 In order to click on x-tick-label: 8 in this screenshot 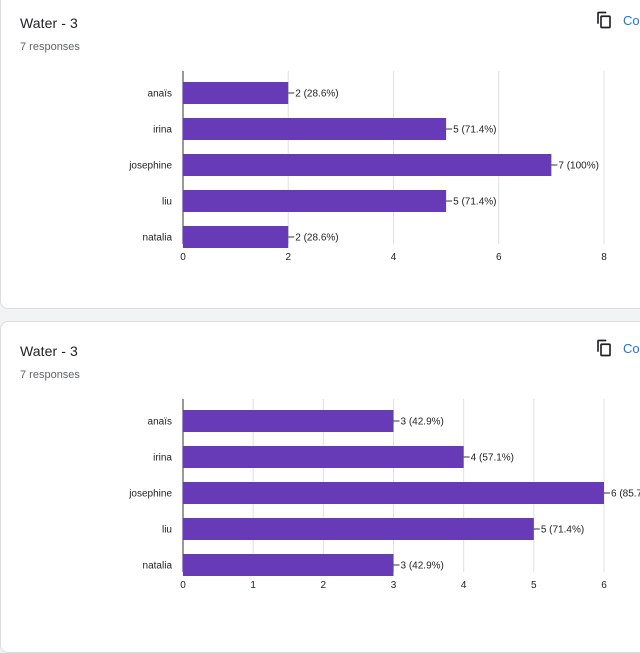, I will do `click(604, 257)`.